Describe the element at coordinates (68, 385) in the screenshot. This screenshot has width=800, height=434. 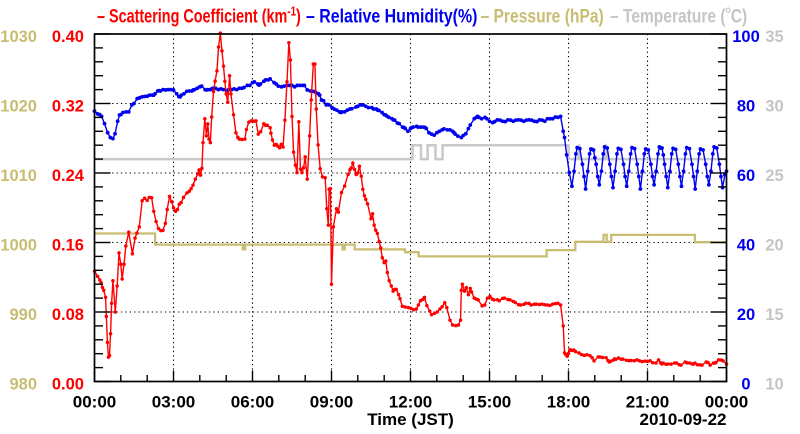
I see `svg-text: 0.00` at that location.